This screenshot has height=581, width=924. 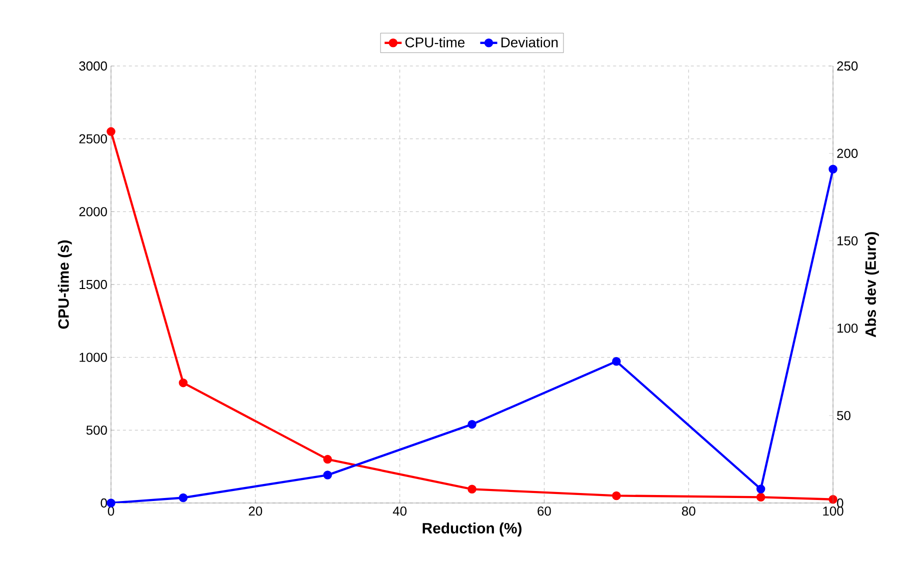 I want to click on x-tick-label: 100, so click(x=833, y=511).